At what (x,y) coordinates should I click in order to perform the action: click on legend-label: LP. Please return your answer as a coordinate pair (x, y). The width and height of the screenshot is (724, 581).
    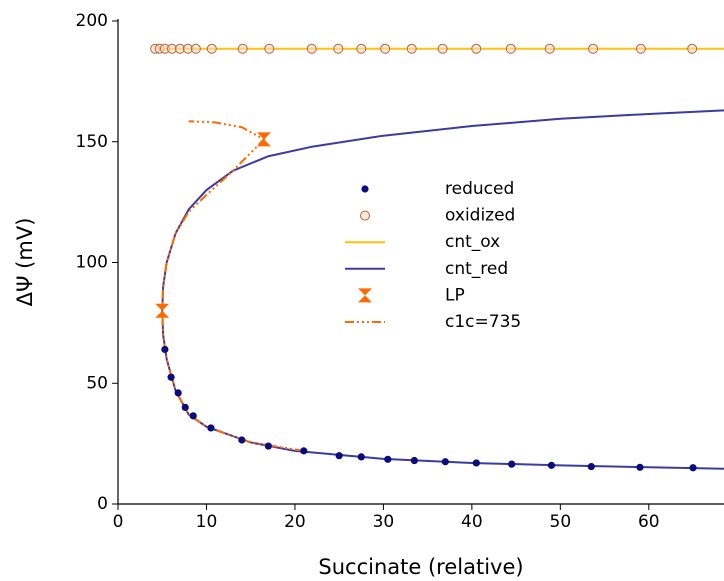
    Looking at the image, I should click on (455, 295).